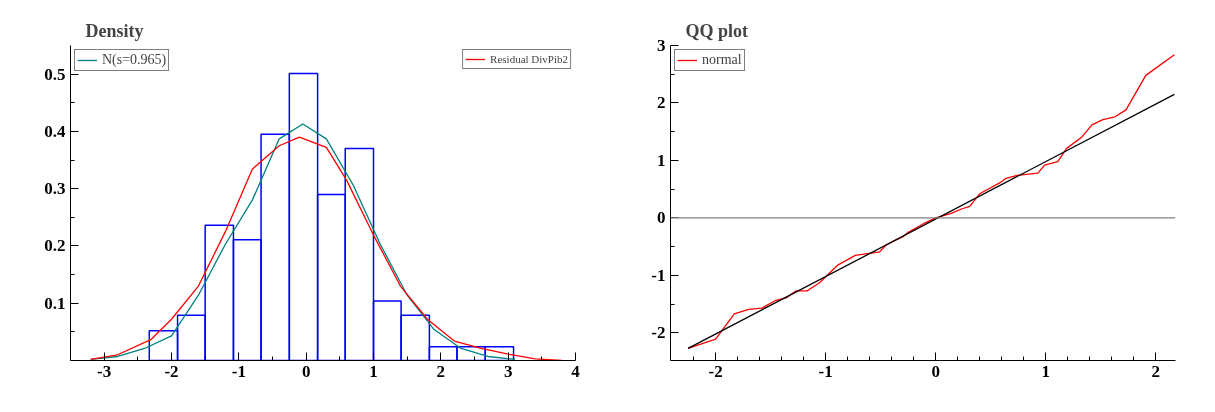 This screenshot has height=412, width=1215. I want to click on chart-title: QQ plot, so click(717, 30).